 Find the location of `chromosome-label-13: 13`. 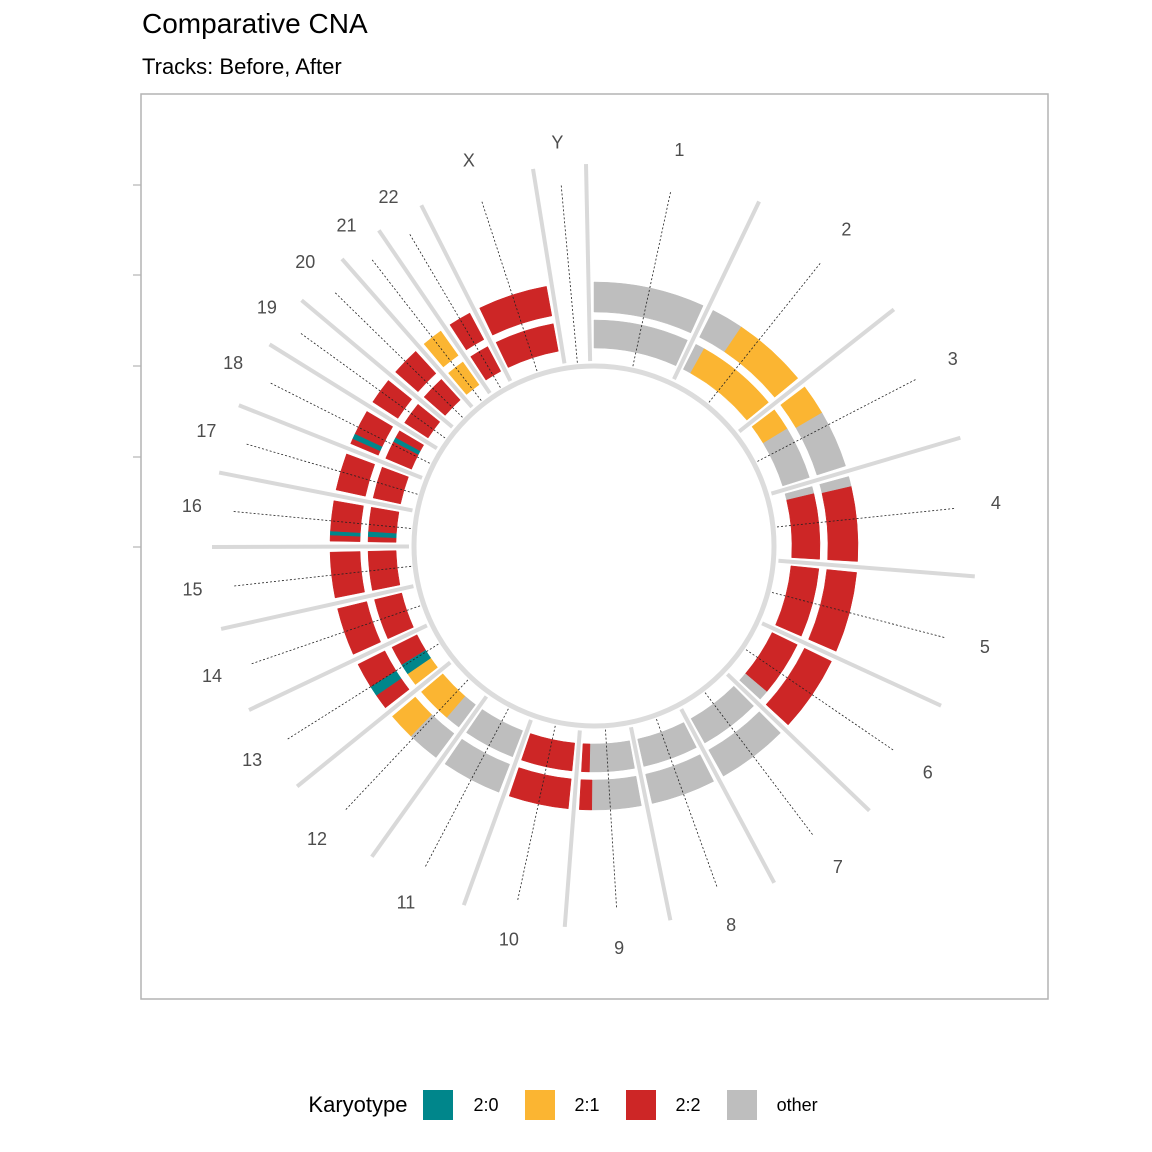

chromosome-label-13: 13 is located at coordinates (252, 760).